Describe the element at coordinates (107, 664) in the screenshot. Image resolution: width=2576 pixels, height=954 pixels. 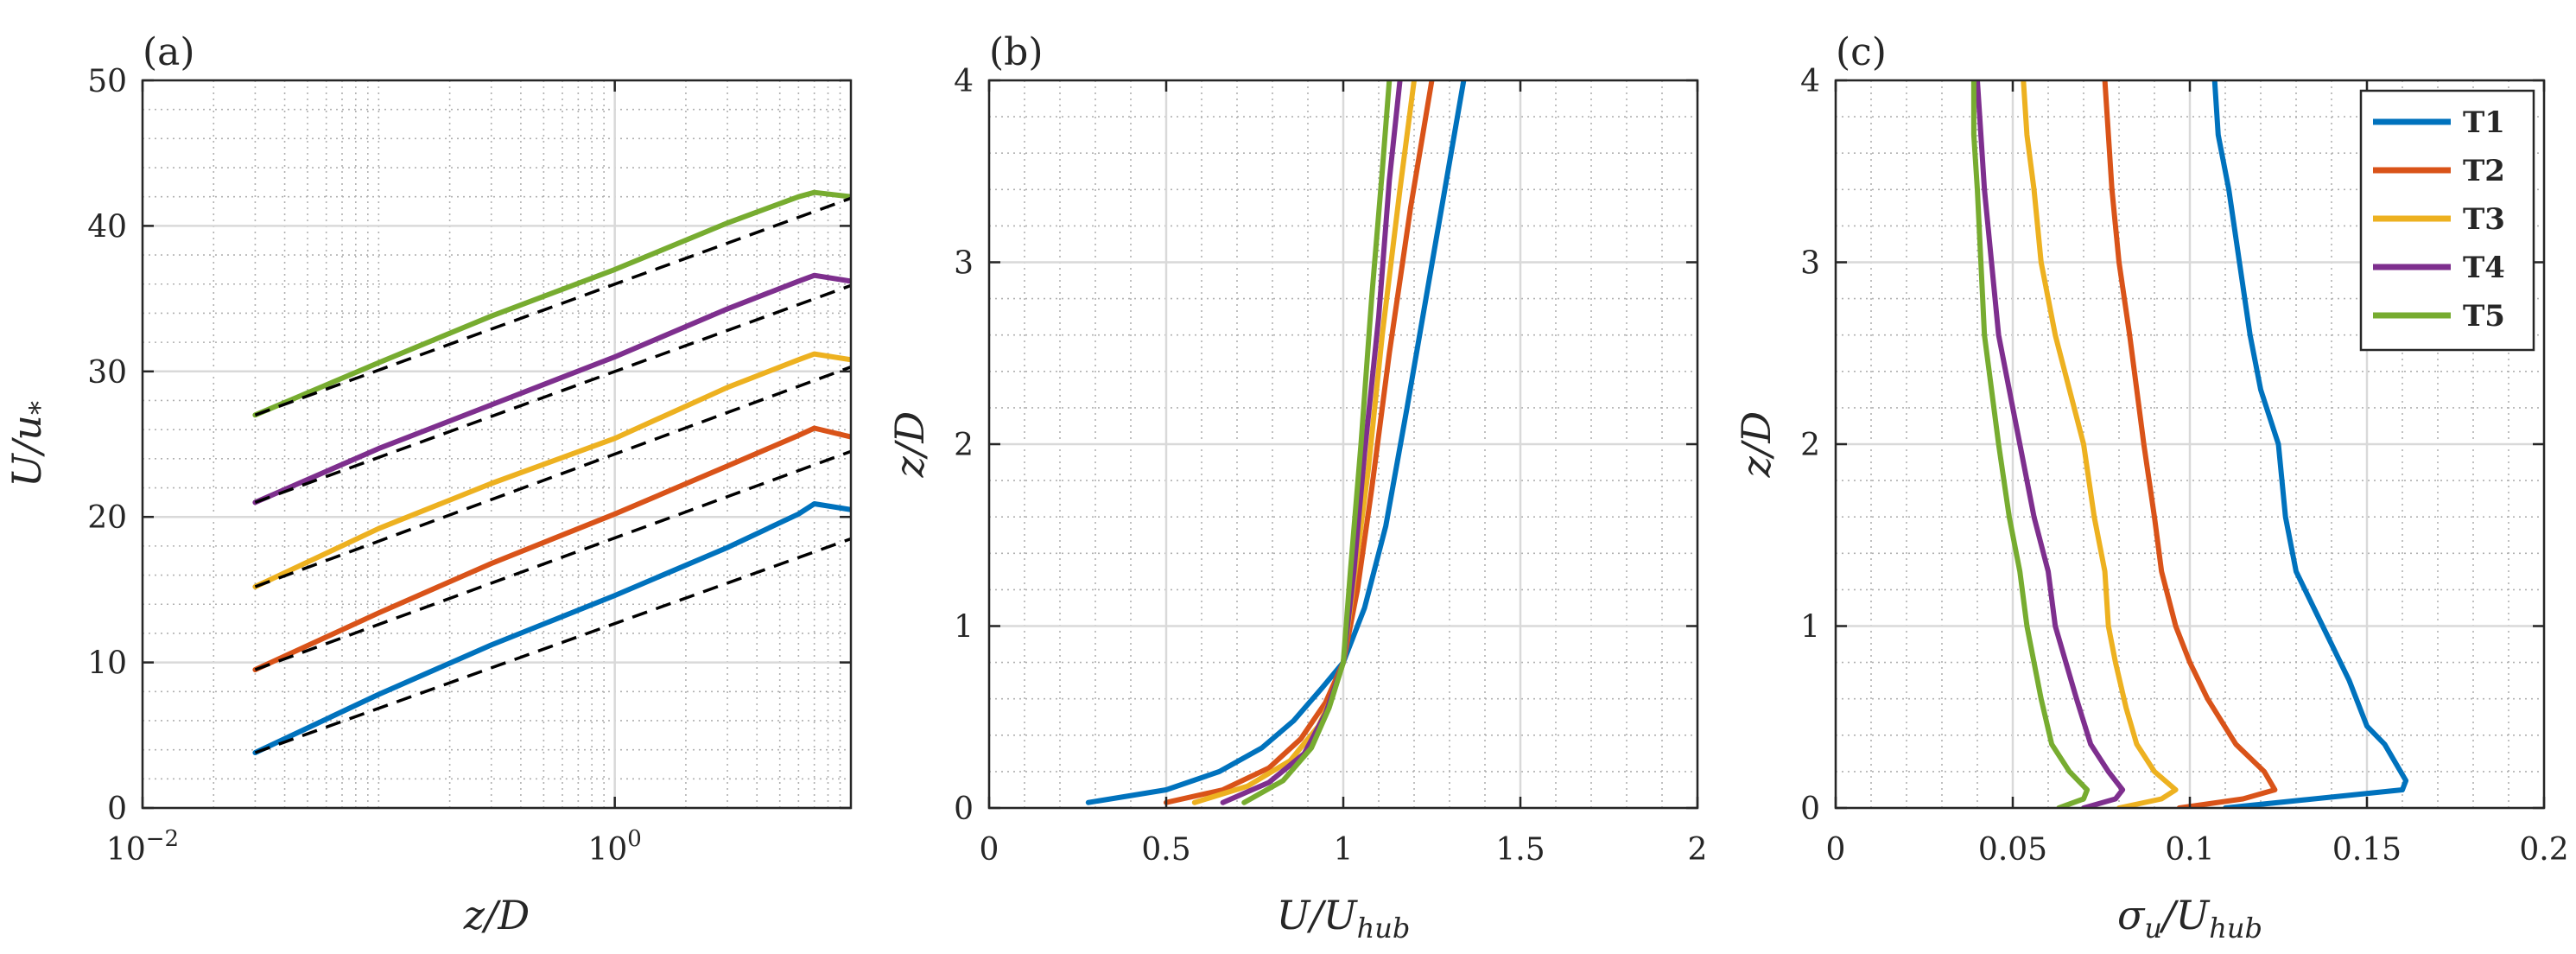
I see `y-tick-label: 10` at that location.